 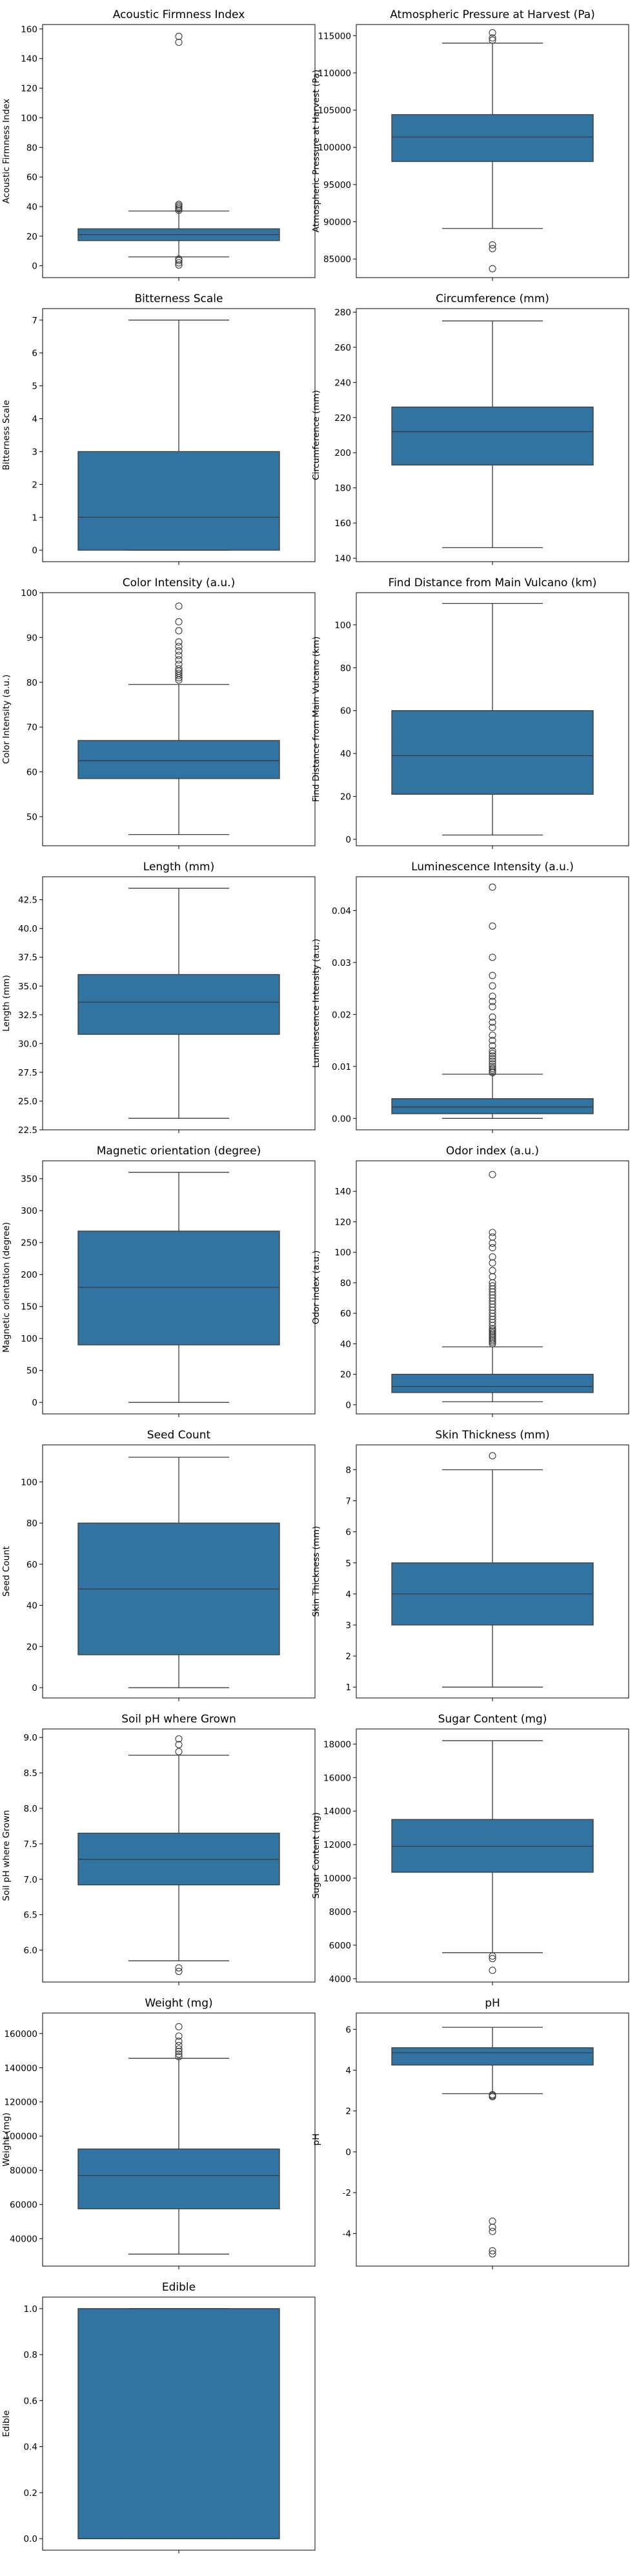 What do you see at coordinates (30, 2401) in the screenshot?
I see `y-tick-label: 0.6` at bounding box center [30, 2401].